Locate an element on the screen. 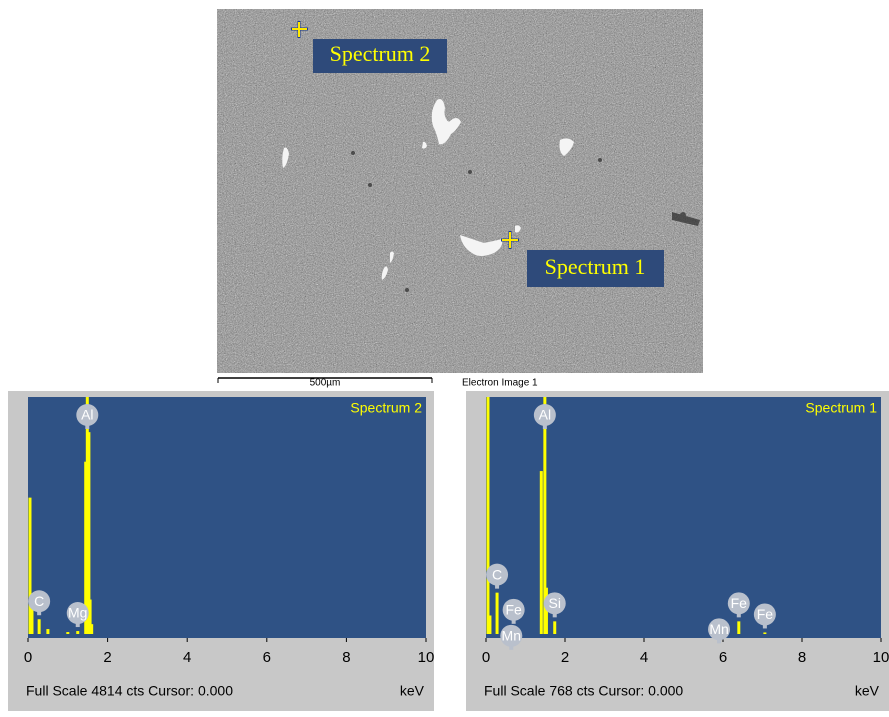 This screenshot has width=889, height=717. chart-title: Spectrum 1 is located at coordinates (841, 408).